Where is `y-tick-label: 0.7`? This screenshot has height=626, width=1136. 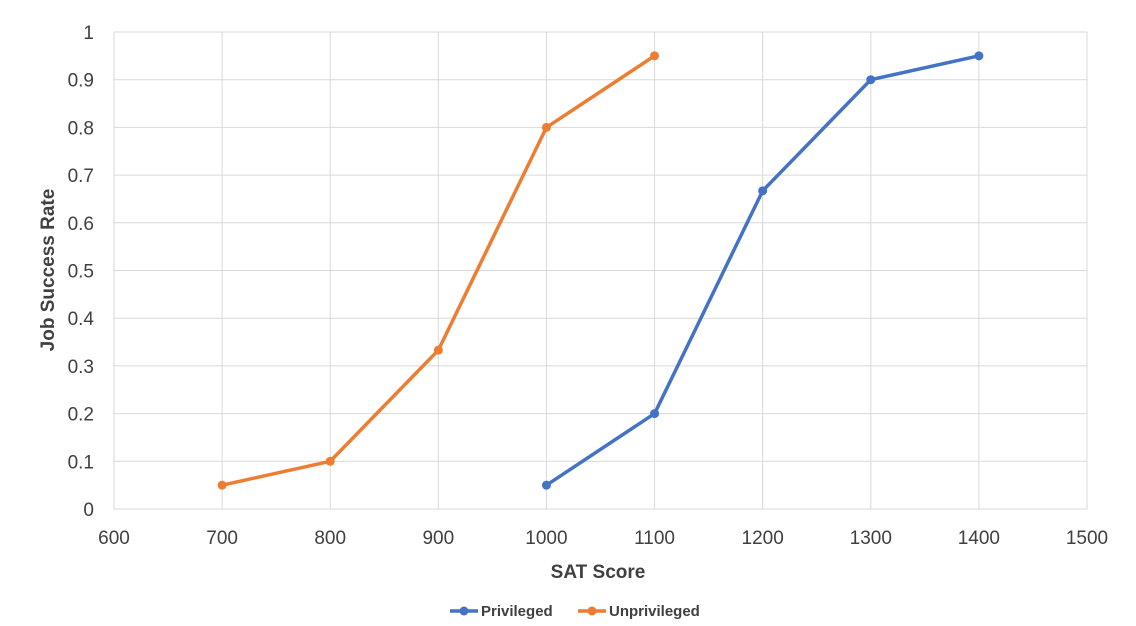
y-tick-label: 0.7 is located at coordinates (81, 176).